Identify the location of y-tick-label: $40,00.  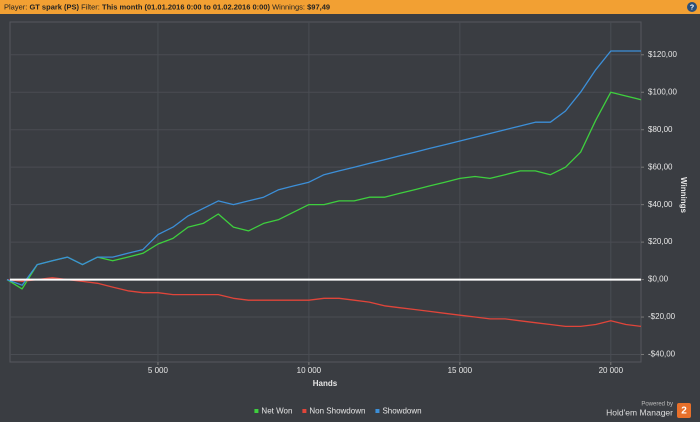
(660, 204).